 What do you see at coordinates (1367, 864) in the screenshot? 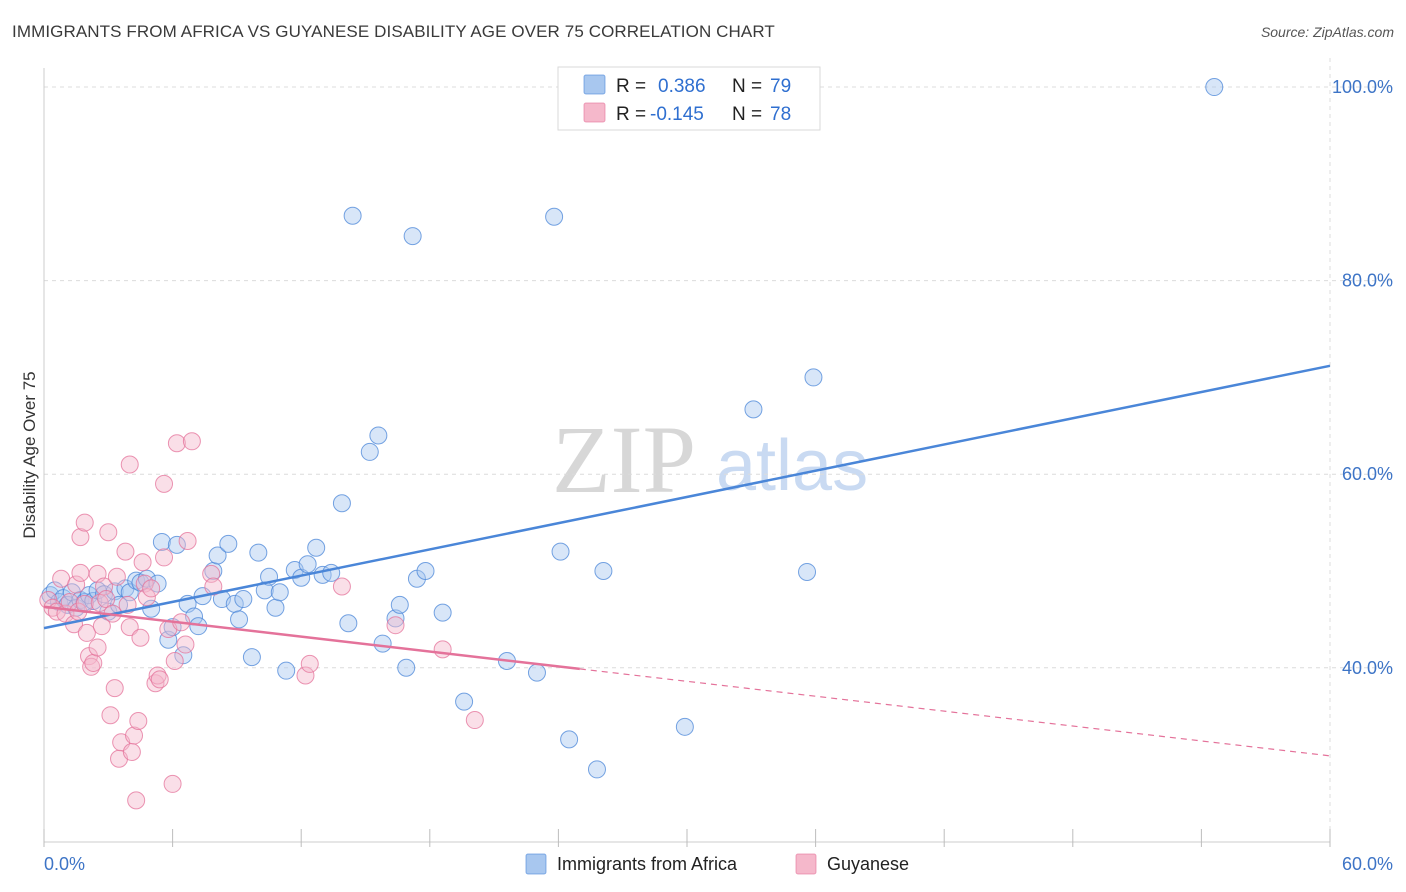
I see `x-tick-label: 60.0%` at bounding box center [1367, 864].